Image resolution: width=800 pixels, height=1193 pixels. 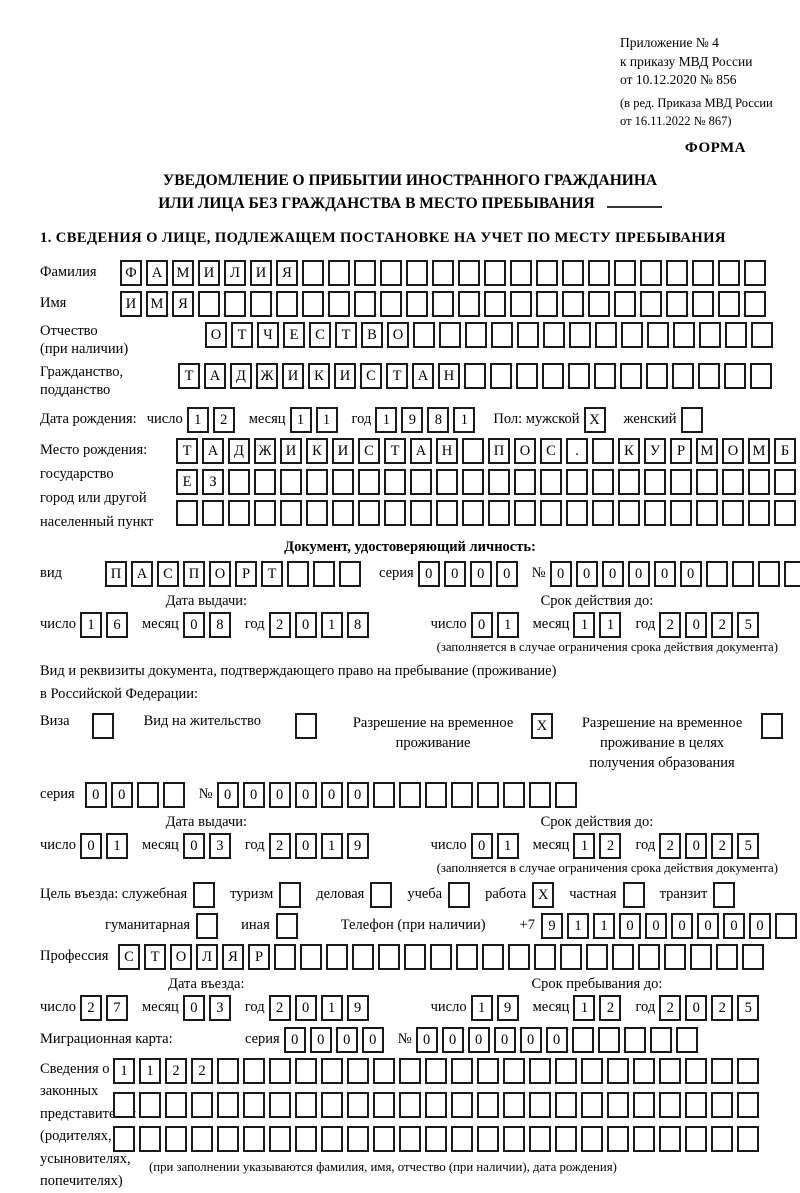 I want to click on purpose-official-checkbox, so click(x=206, y=894).